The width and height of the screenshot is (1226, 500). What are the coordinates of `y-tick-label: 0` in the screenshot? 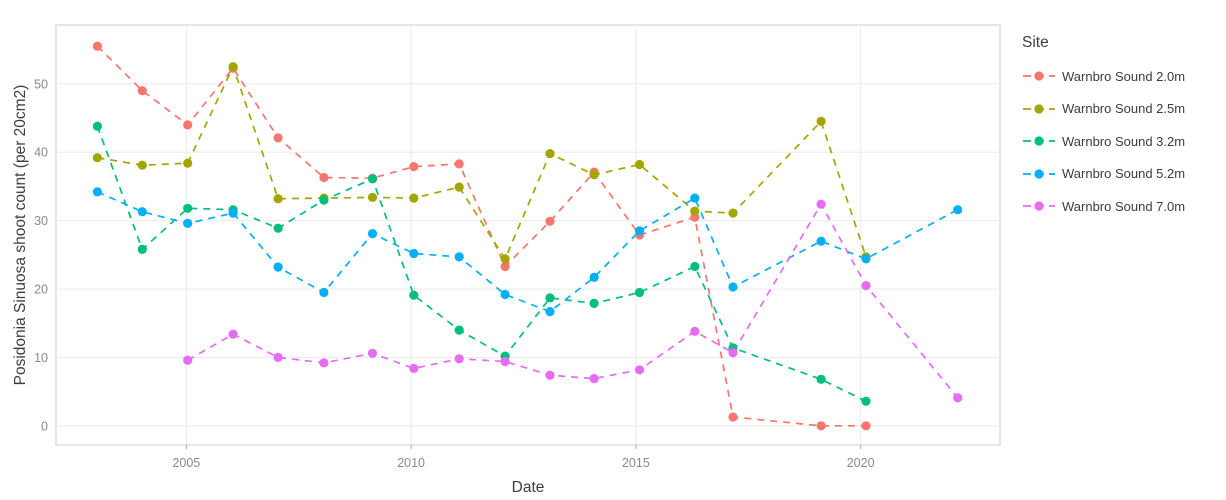 It's located at (44, 426).